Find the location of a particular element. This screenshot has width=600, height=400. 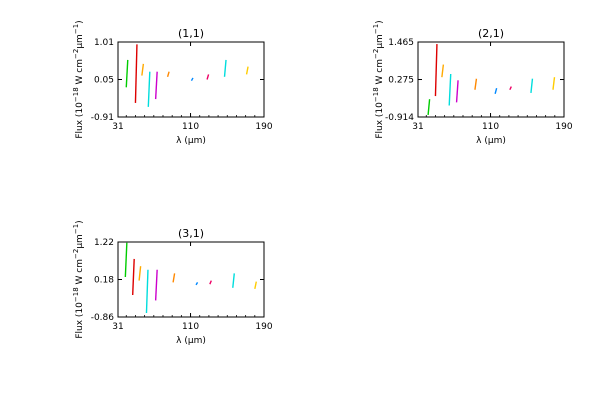

y-tick-label: 0.18 is located at coordinates (104, 281).